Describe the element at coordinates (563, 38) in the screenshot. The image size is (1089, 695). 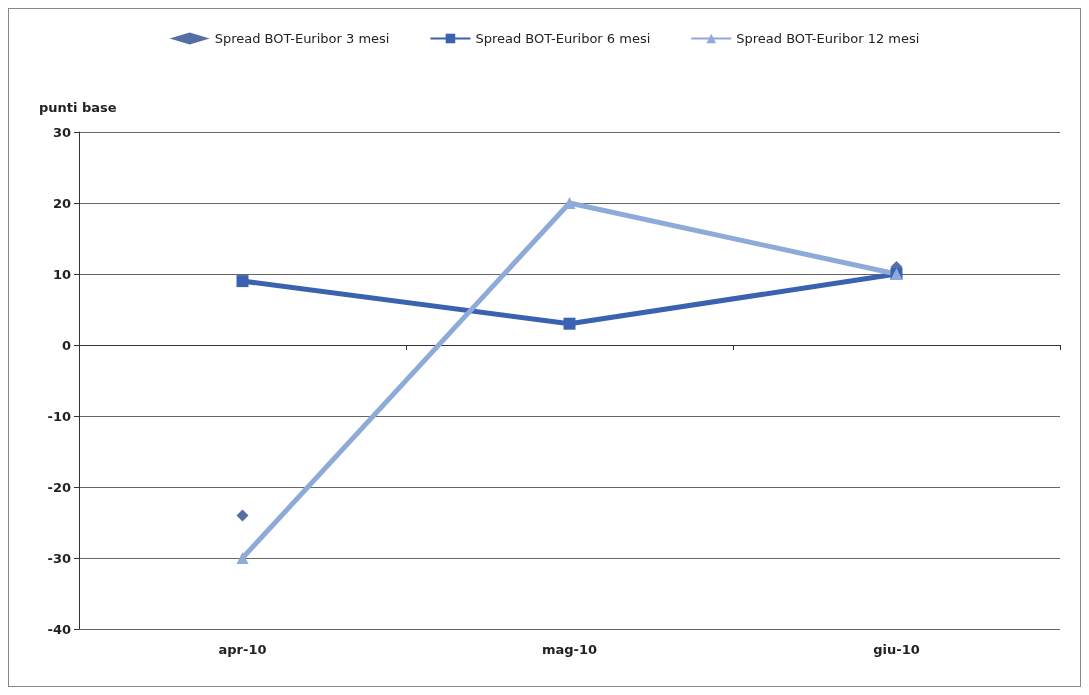
I see `legend-label: Spread BOT-Euribor 6 mesi` at that location.